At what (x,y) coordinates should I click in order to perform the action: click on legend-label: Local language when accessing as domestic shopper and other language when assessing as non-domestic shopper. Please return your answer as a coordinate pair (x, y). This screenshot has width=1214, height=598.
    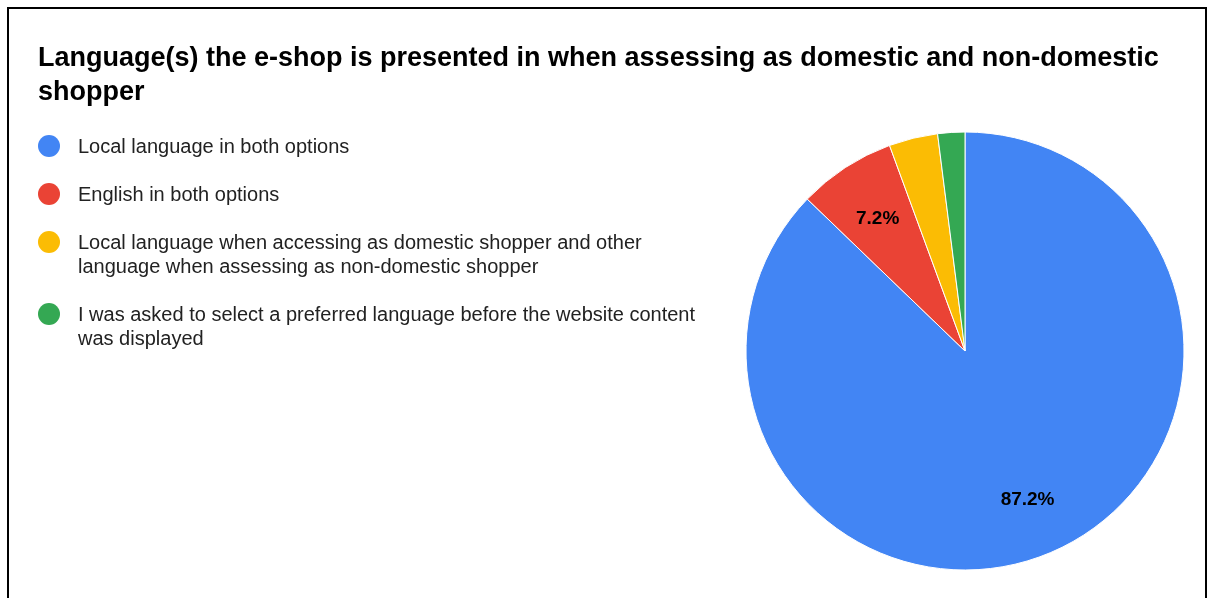
    Looking at the image, I should click on (360, 254).